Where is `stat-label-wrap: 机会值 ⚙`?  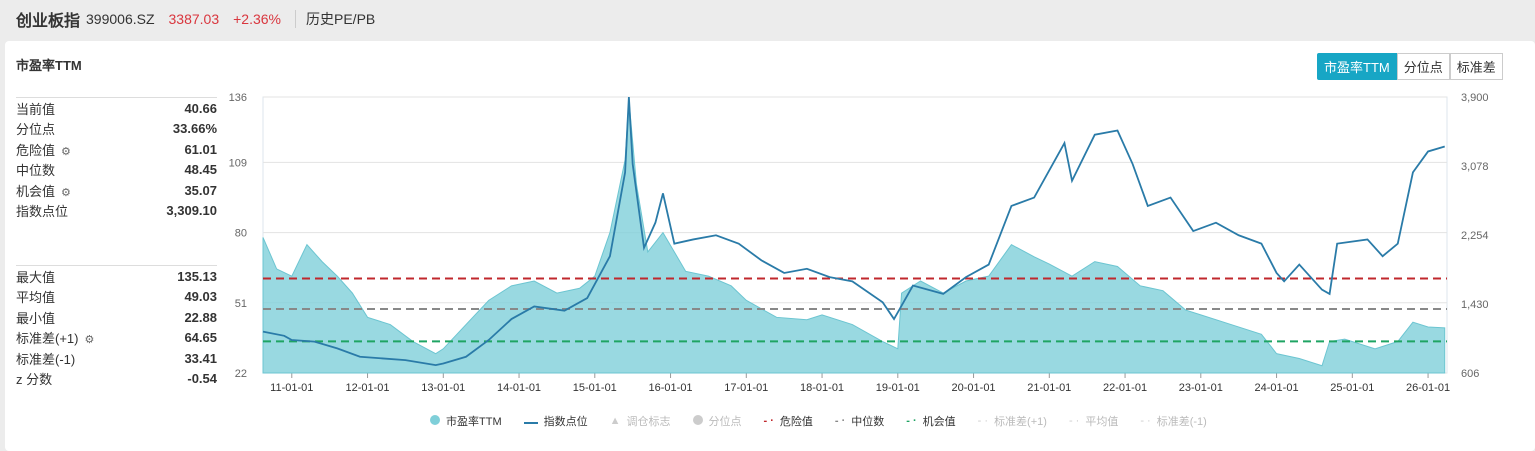 stat-label-wrap: 机会值 ⚙ is located at coordinates (43, 190).